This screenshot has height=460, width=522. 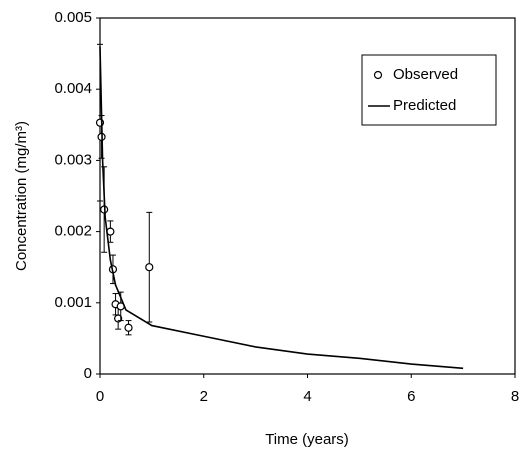 What do you see at coordinates (515, 396) in the screenshot?
I see `x-tick-label: 8` at bounding box center [515, 396].